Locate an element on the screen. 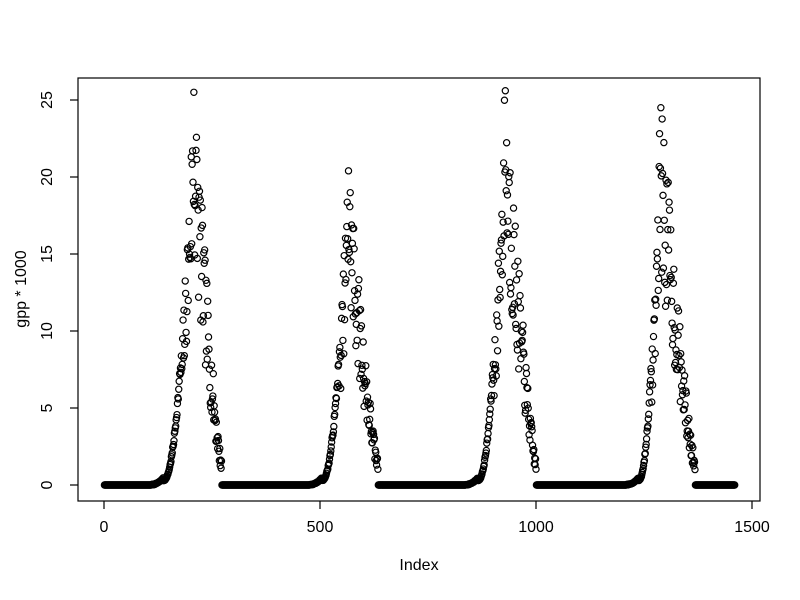 Image resolution: width=800 pixels, height=600 pixels. y-tick-label: 20 is located at coordinates (47, 177).